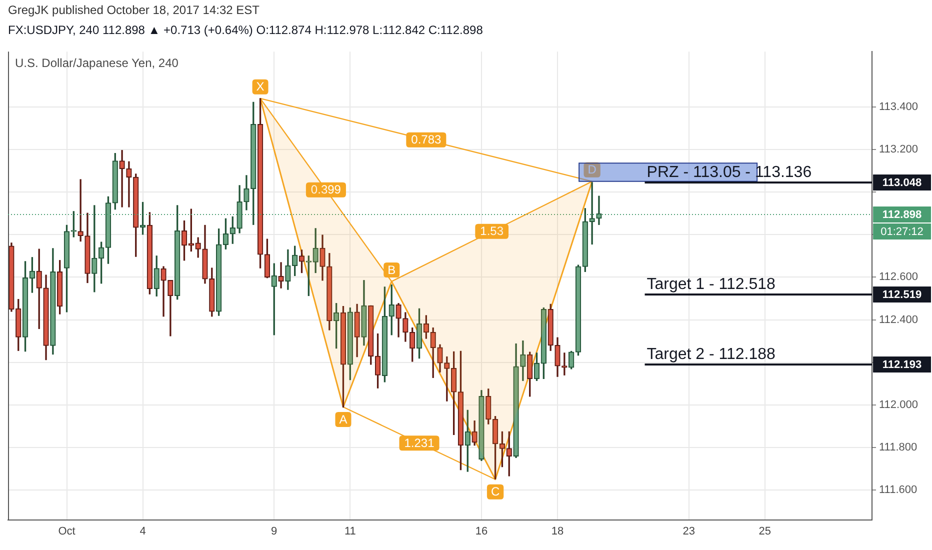 This screenshot has width=932, height=550. What do you see at coordinates (260, 87) in the screenshot?
I see `data-label: X` at bounding box center [260, 87].